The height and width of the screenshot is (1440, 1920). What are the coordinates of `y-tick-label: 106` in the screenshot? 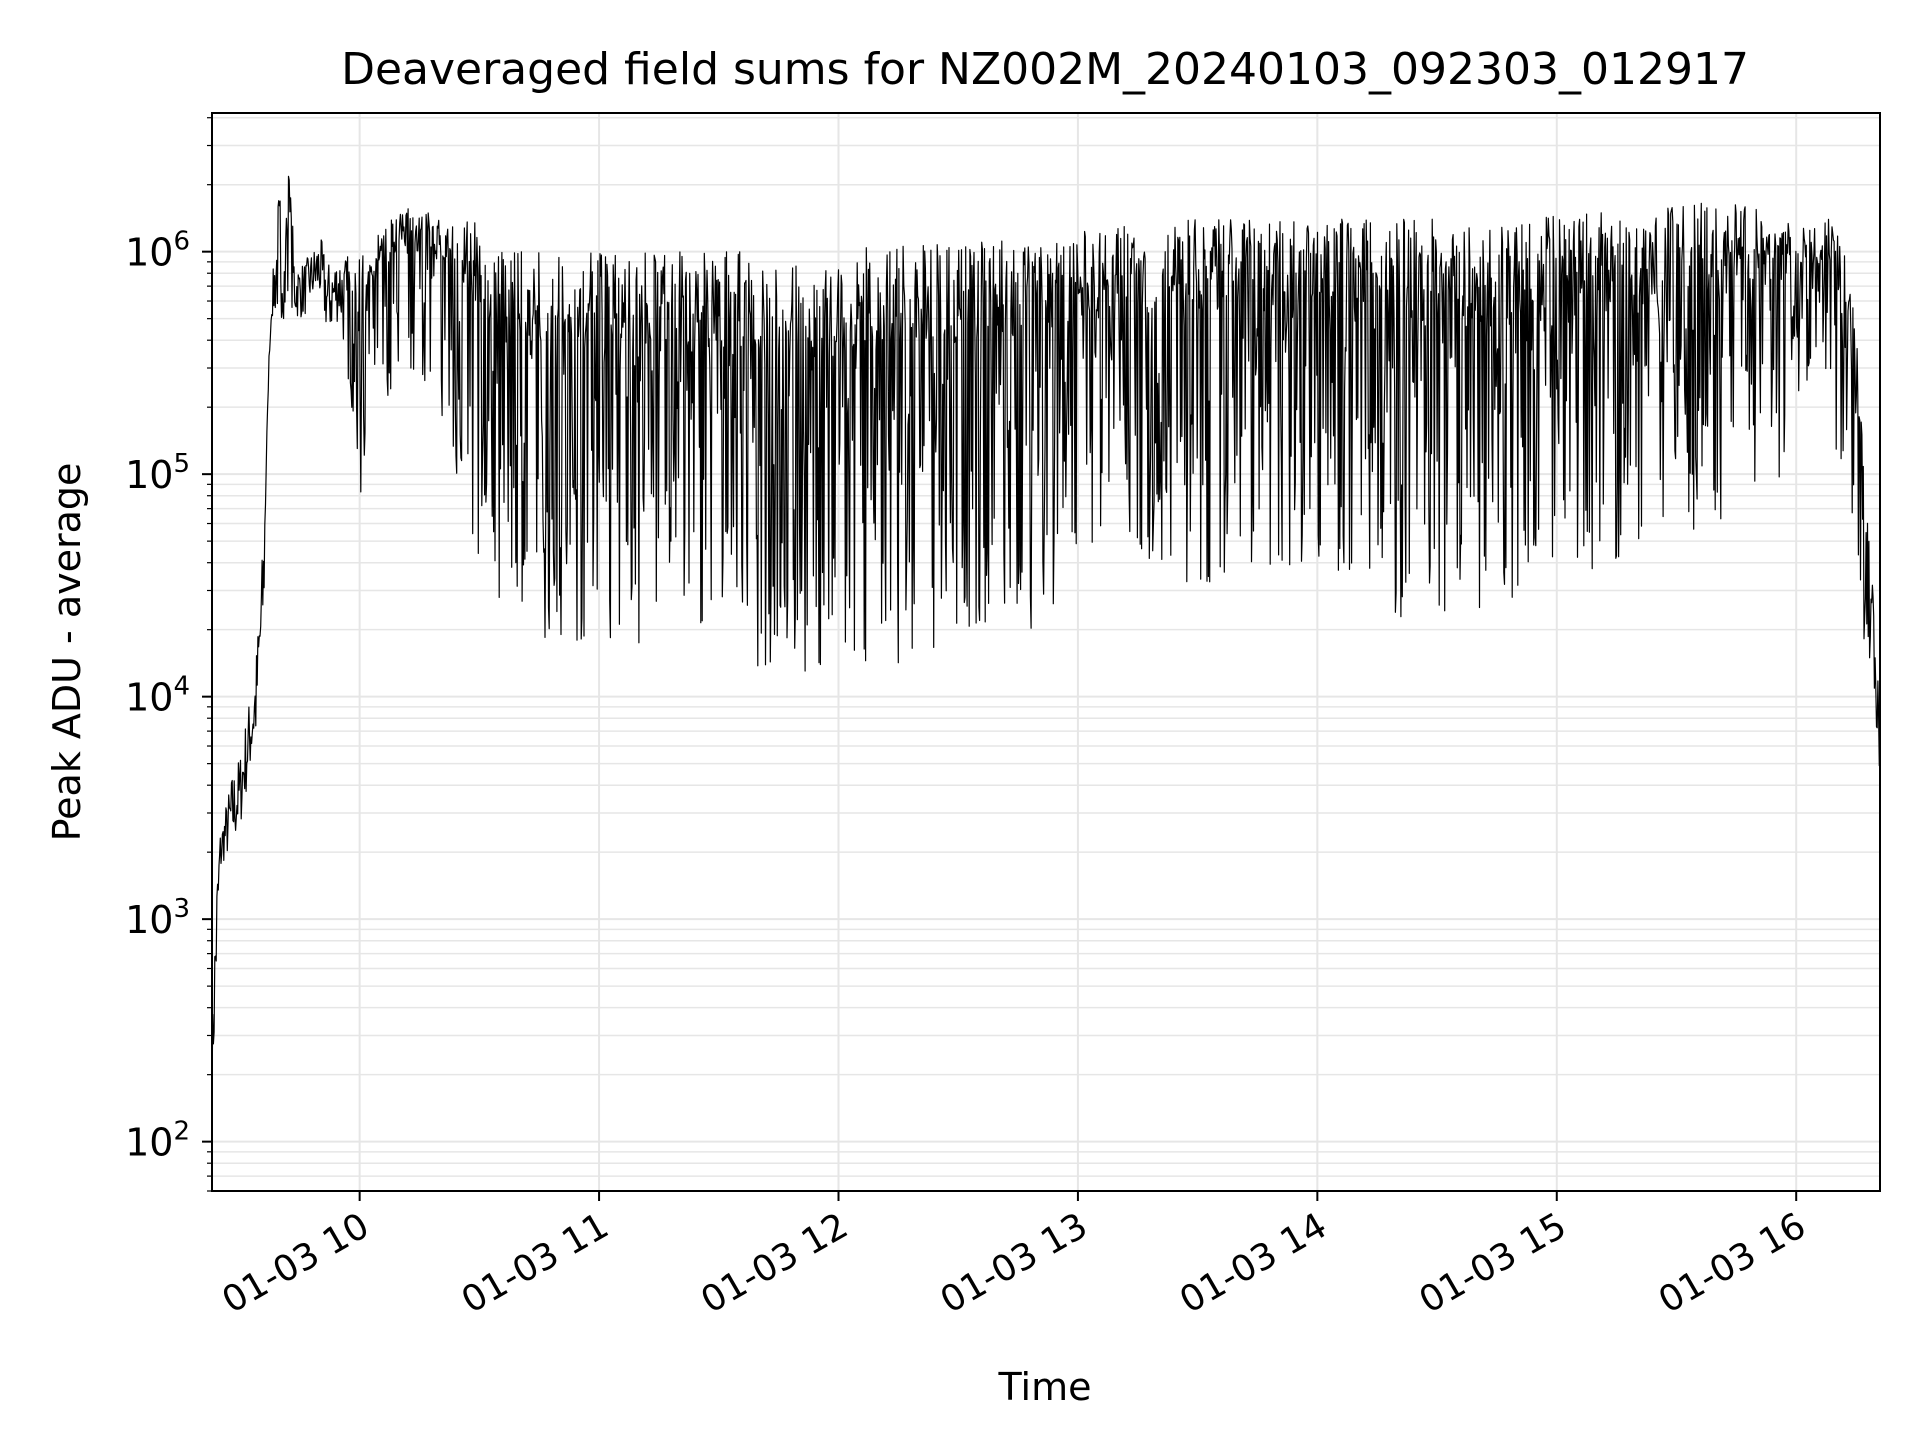 It's located at (157, 251).